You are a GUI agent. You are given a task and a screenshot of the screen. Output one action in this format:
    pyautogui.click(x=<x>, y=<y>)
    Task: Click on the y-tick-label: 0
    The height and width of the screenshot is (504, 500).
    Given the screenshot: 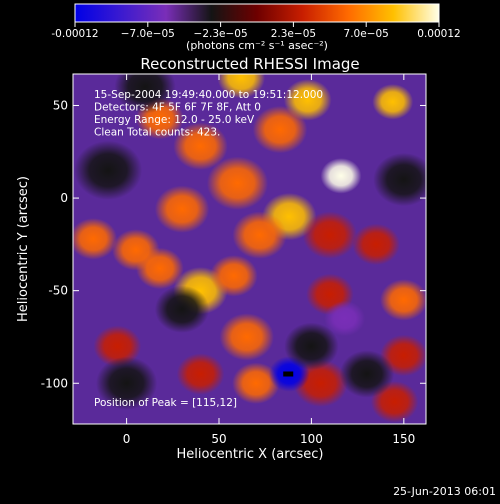 What is the action you would take?
    pyautogui.click(x=64, y=198)
    